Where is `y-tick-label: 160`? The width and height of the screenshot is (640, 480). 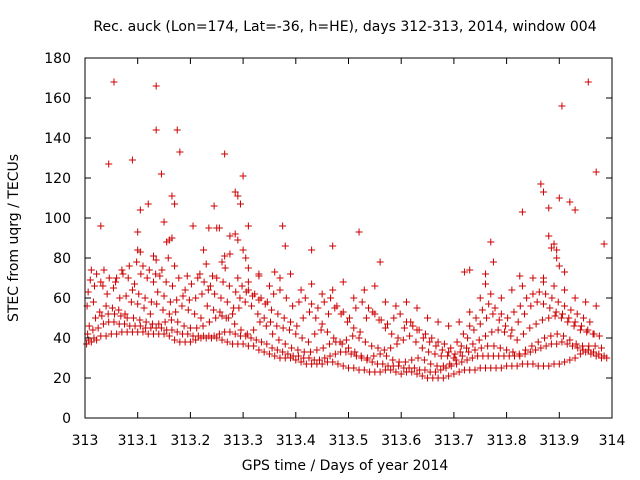 y-tick-label: 160 is located at coordinates (57, 99).